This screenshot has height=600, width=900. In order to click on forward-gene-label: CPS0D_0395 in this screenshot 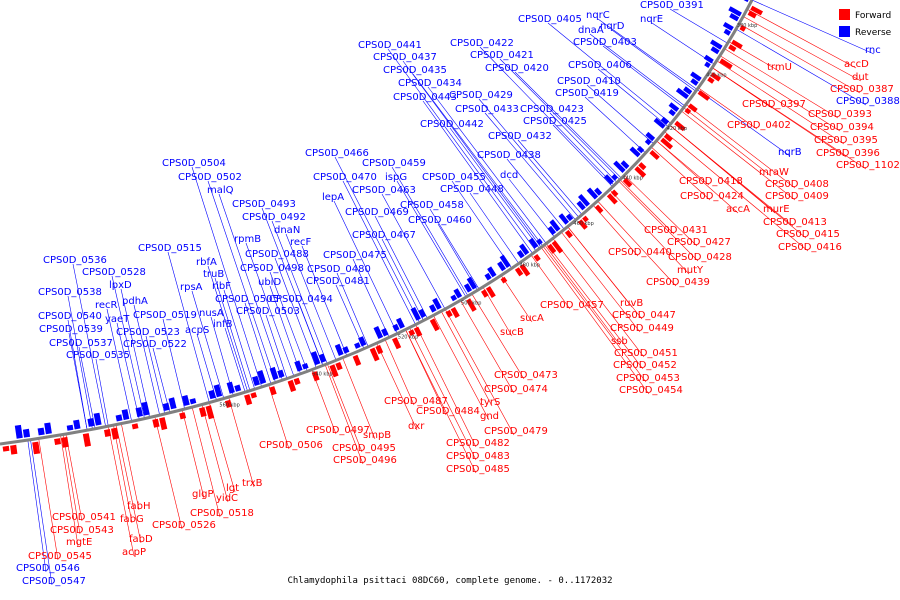, I will do `click(846, 140)`.